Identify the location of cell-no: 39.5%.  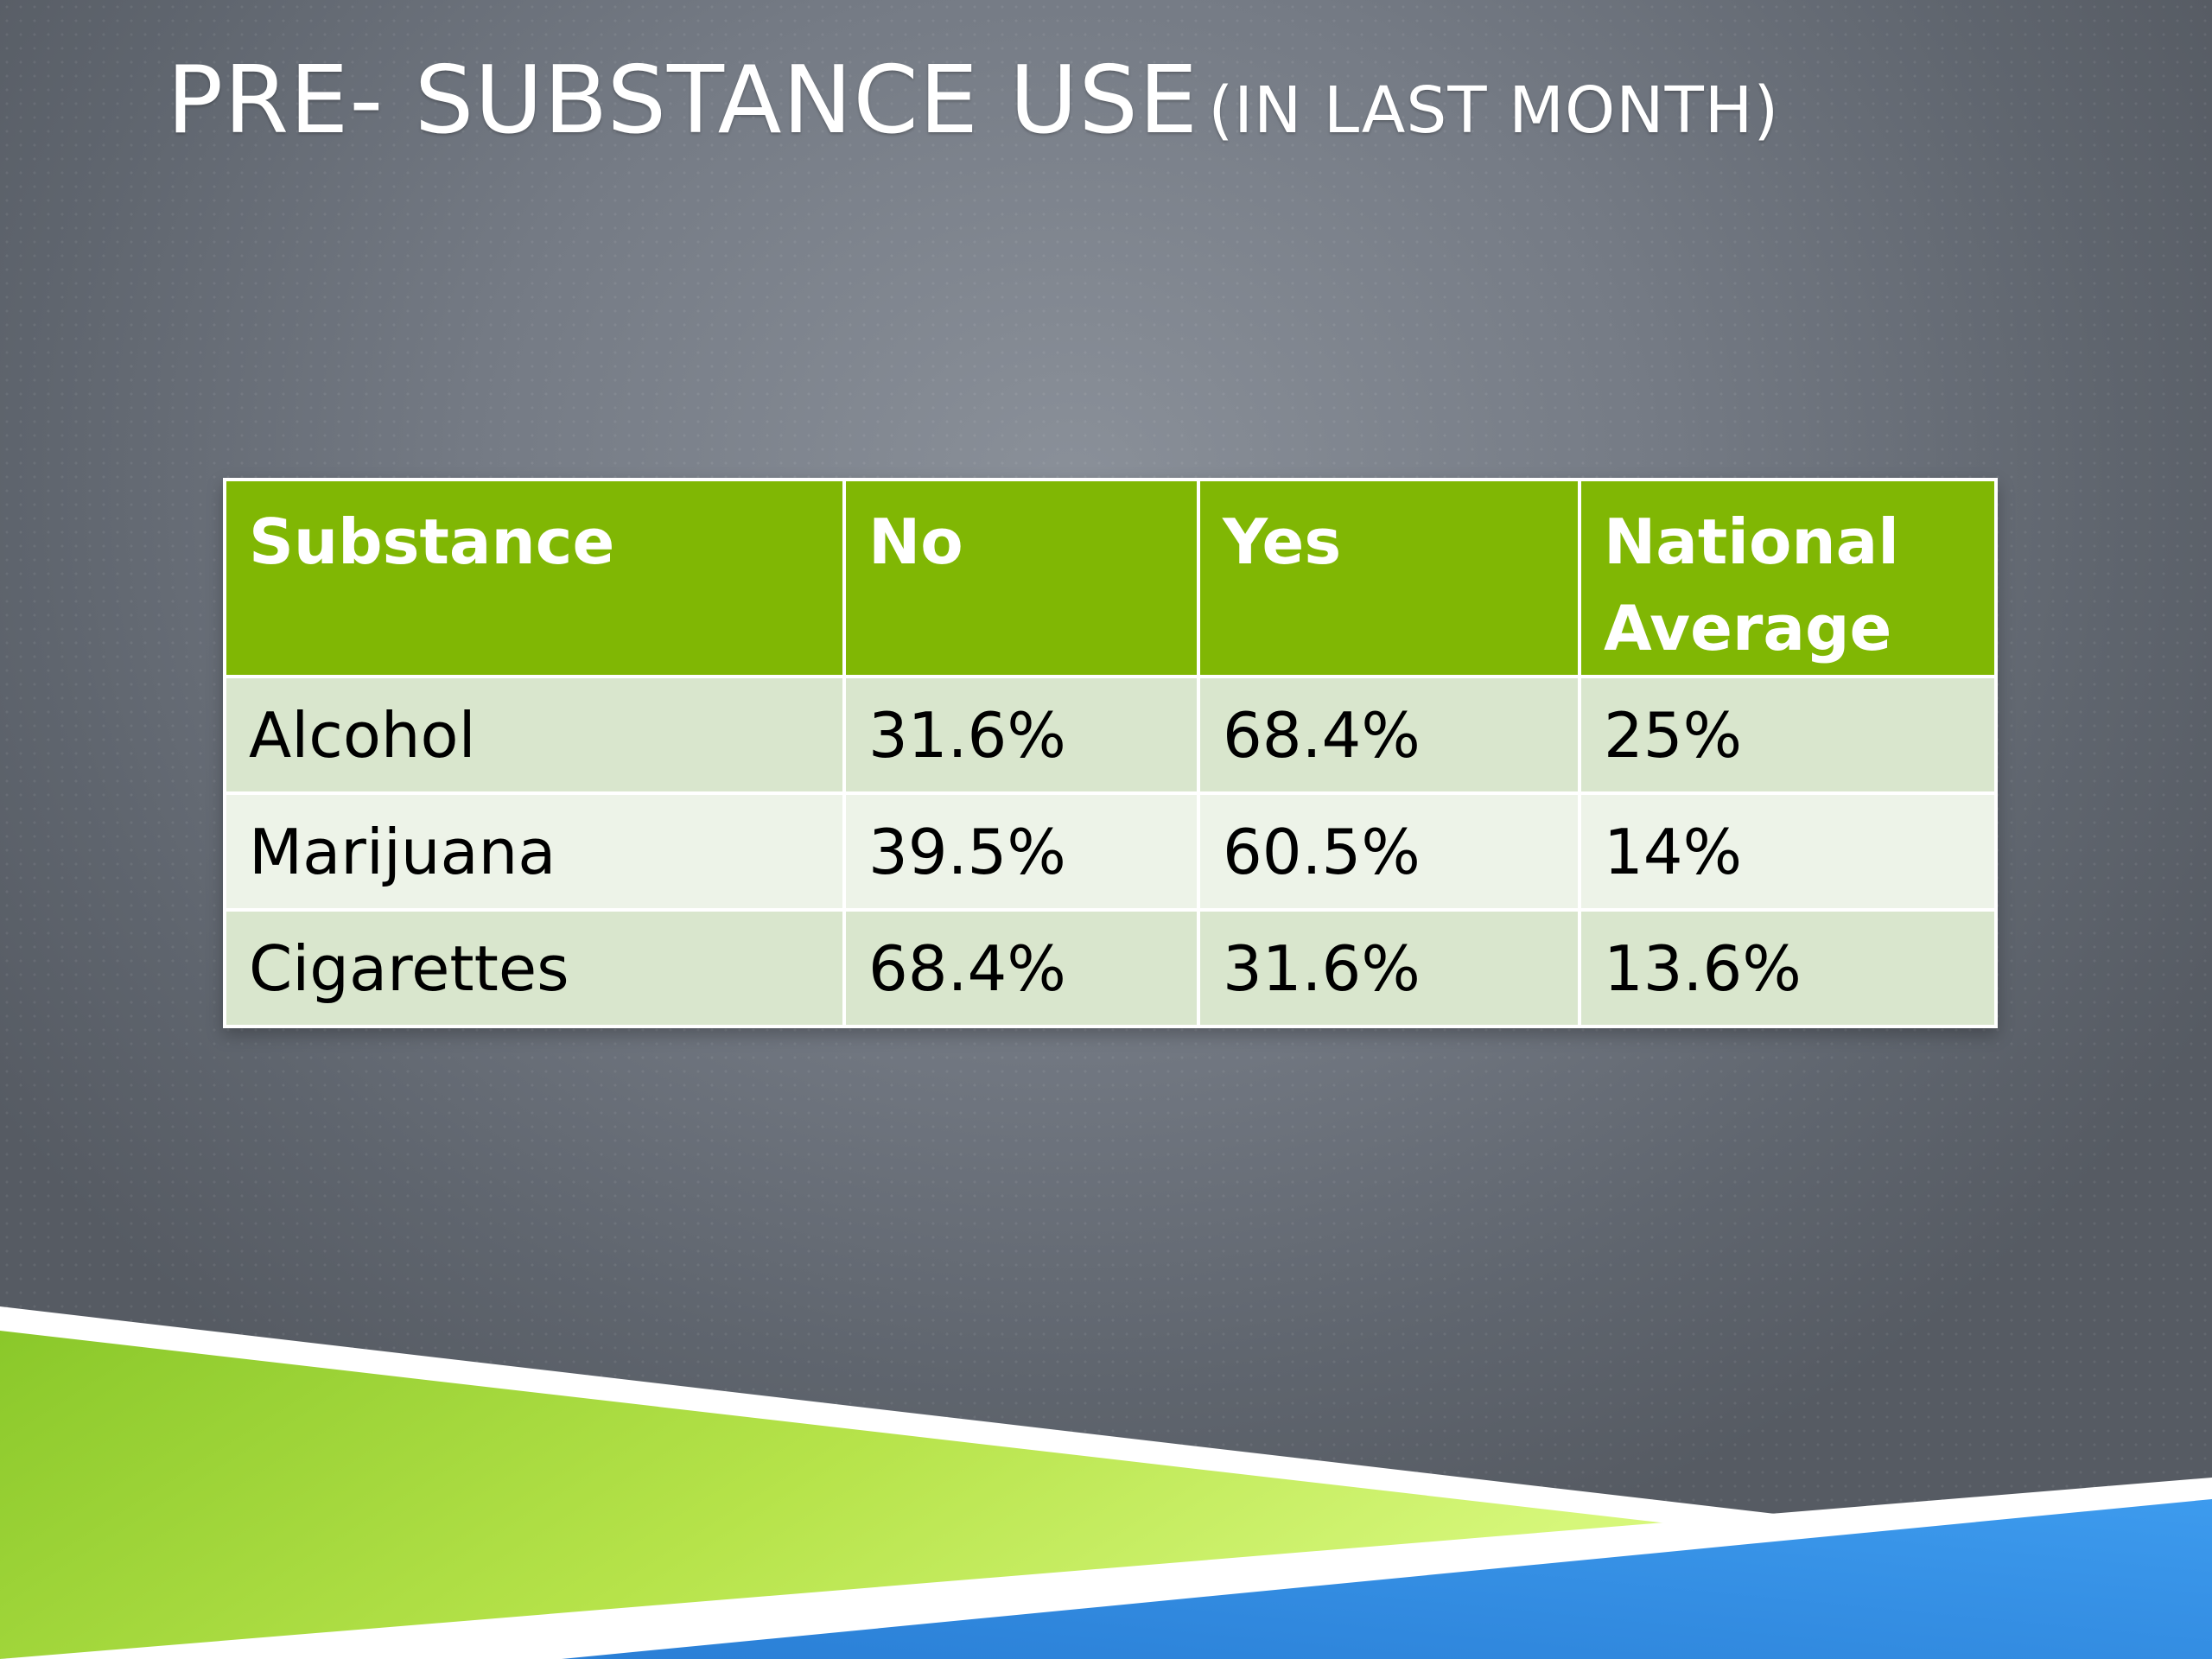
(1021, 851).